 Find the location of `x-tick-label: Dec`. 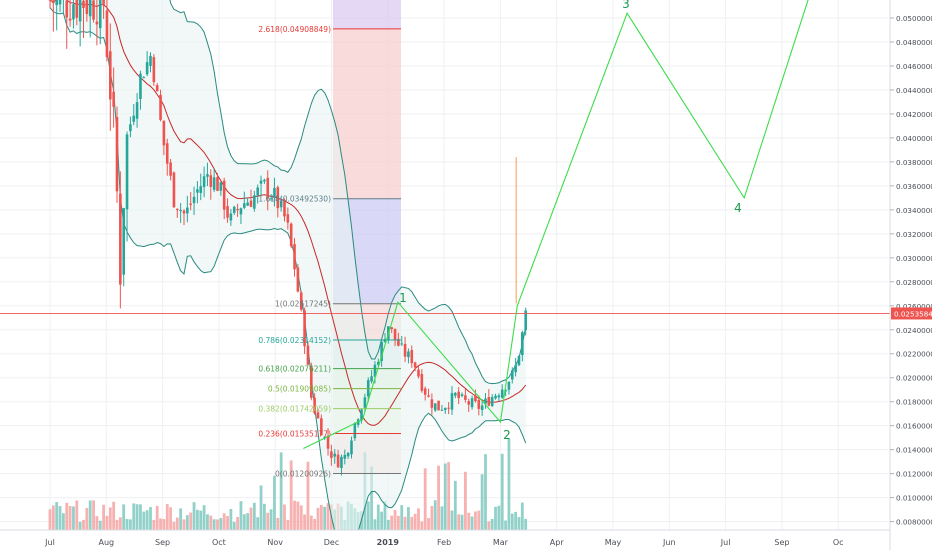

x-tick-label: Dec is located at coordinates (331, 542).